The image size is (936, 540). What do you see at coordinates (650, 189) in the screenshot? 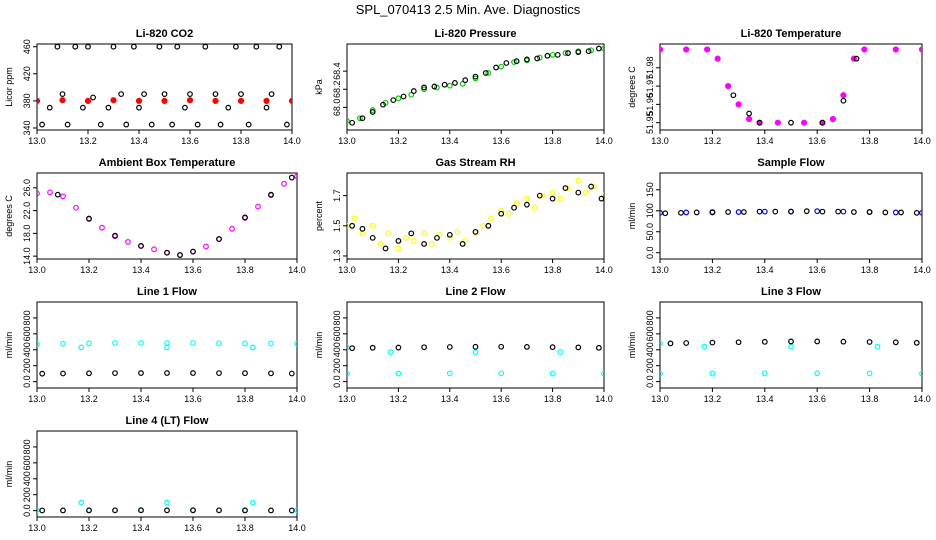
I see `y-tick-label: 150` at bounding box center [650, 189].